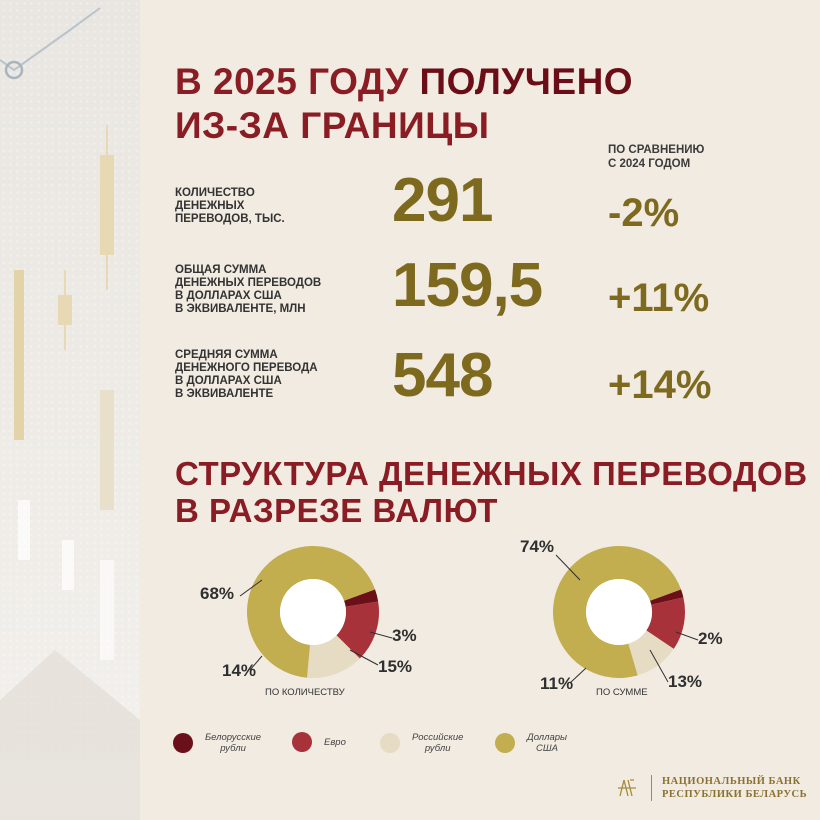 This screenshot has width=820, height=820. What do you see at coordinates (660, 385) in the screenshot?
I see `change-average: +14%` at bounding box center [660, 385].